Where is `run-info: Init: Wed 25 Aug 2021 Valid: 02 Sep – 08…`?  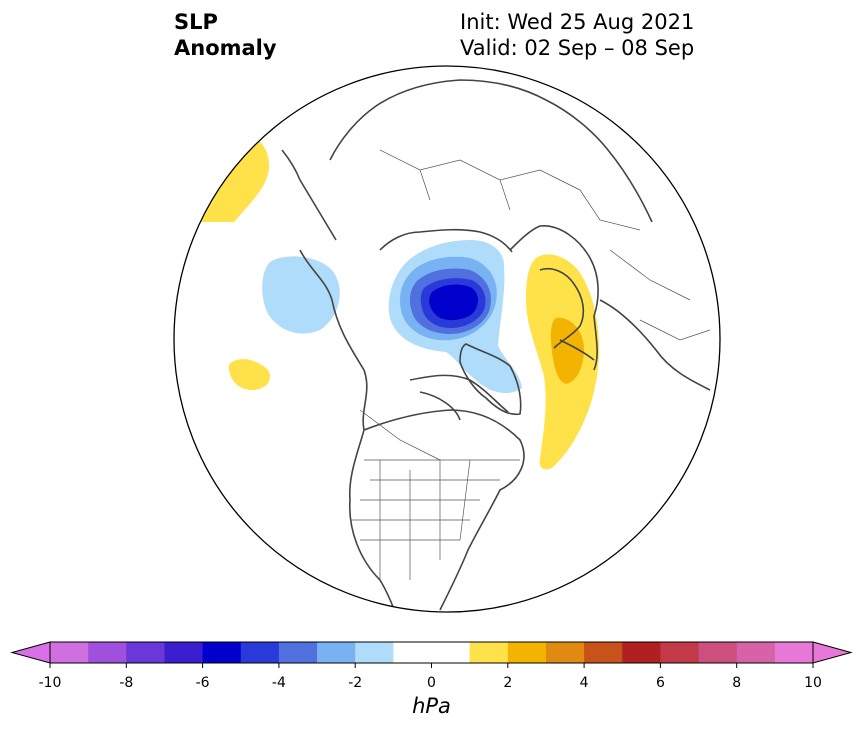 run-info: Init: Wed 25 Aug 2021 Valid: 02 Sep – 08… is located at coordinates (577, 35).